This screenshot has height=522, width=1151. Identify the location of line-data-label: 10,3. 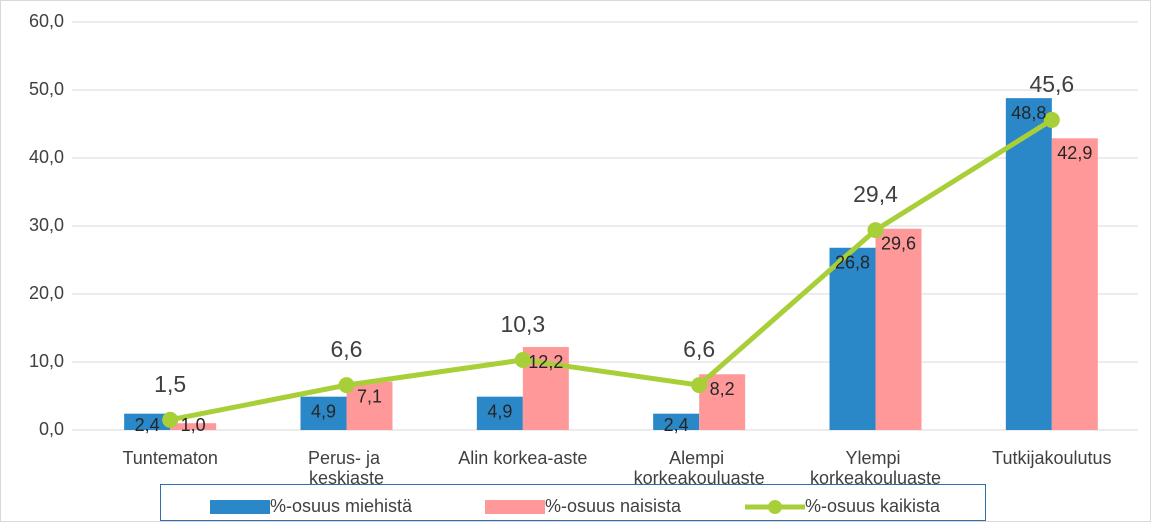
(522, 324).